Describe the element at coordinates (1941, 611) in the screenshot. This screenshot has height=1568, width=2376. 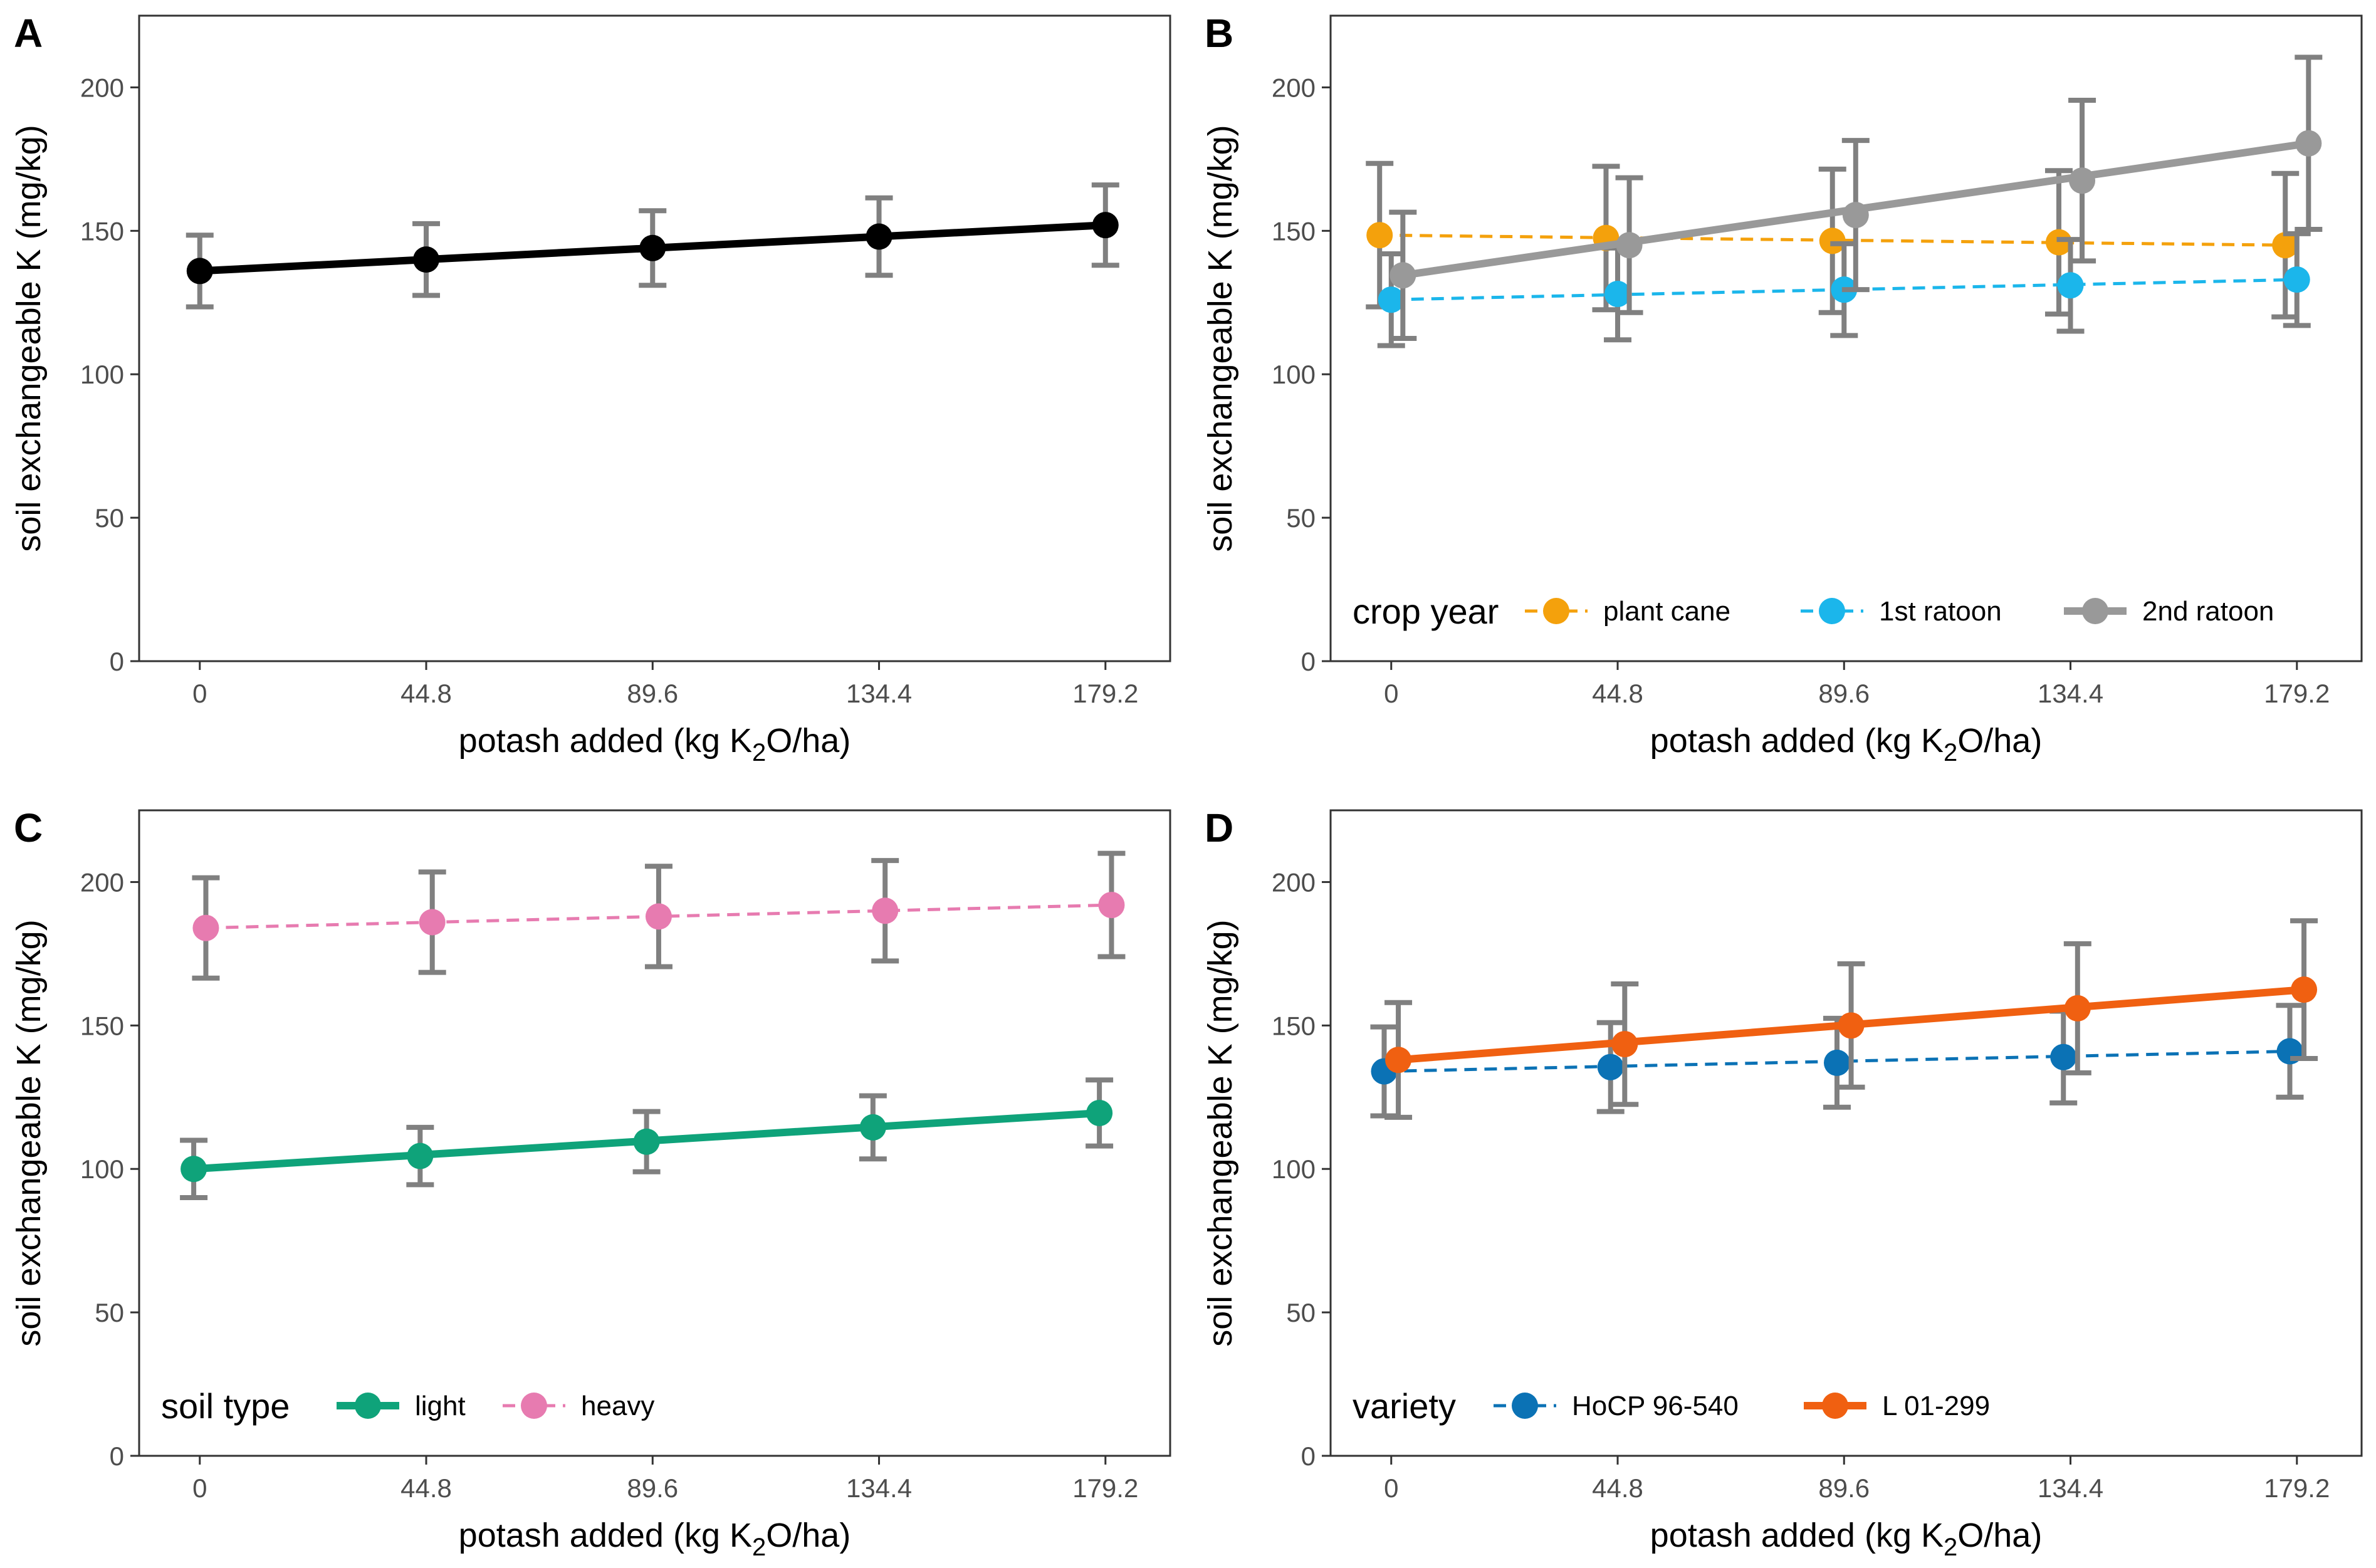
I see `legend-label: 1st ratoon` at that location.